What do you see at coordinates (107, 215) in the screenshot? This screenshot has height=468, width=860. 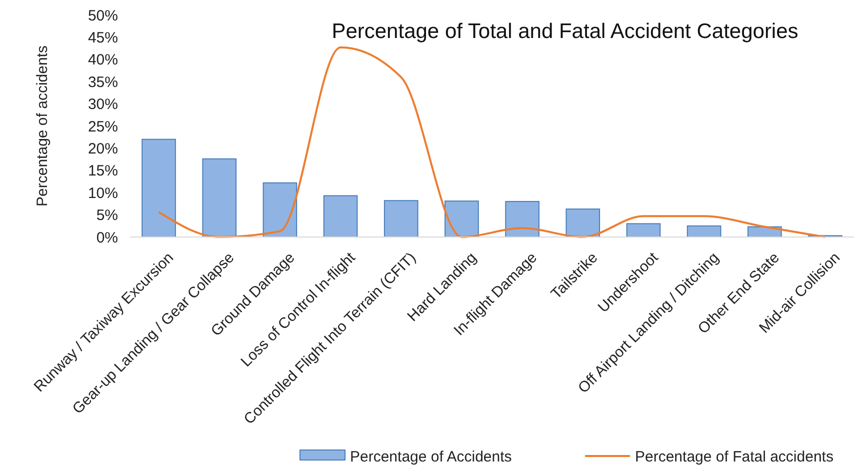 I see `y-tick-label: 5%` at bounding box center [107, 215].